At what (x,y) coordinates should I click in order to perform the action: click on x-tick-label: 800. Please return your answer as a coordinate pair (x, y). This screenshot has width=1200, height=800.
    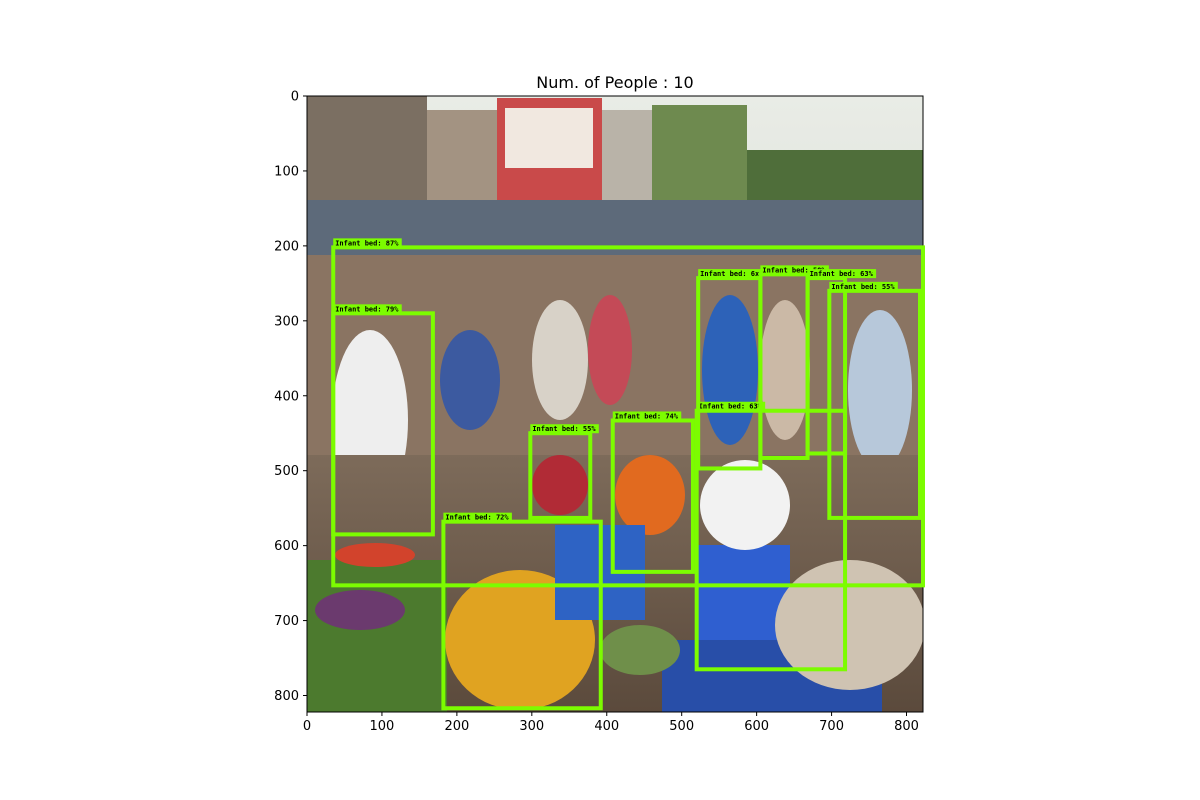
    Looking at the image, I should click on (906, 726).